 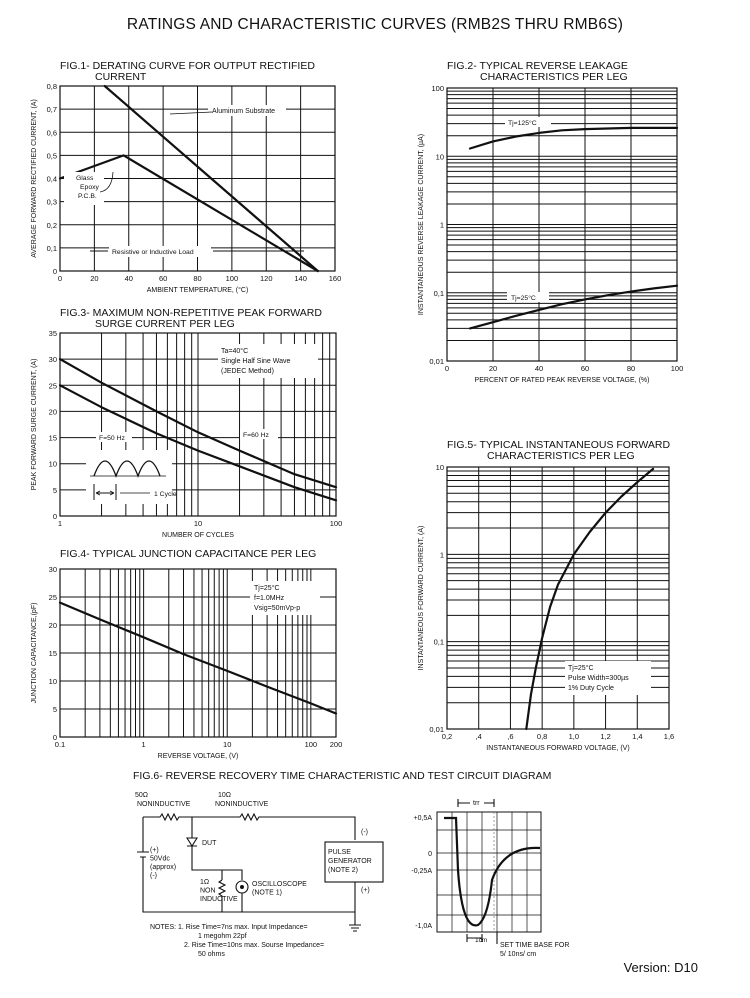 I want to click on fig6-r50-type: NONINDUCTIVE, so click(x=164, y=804).